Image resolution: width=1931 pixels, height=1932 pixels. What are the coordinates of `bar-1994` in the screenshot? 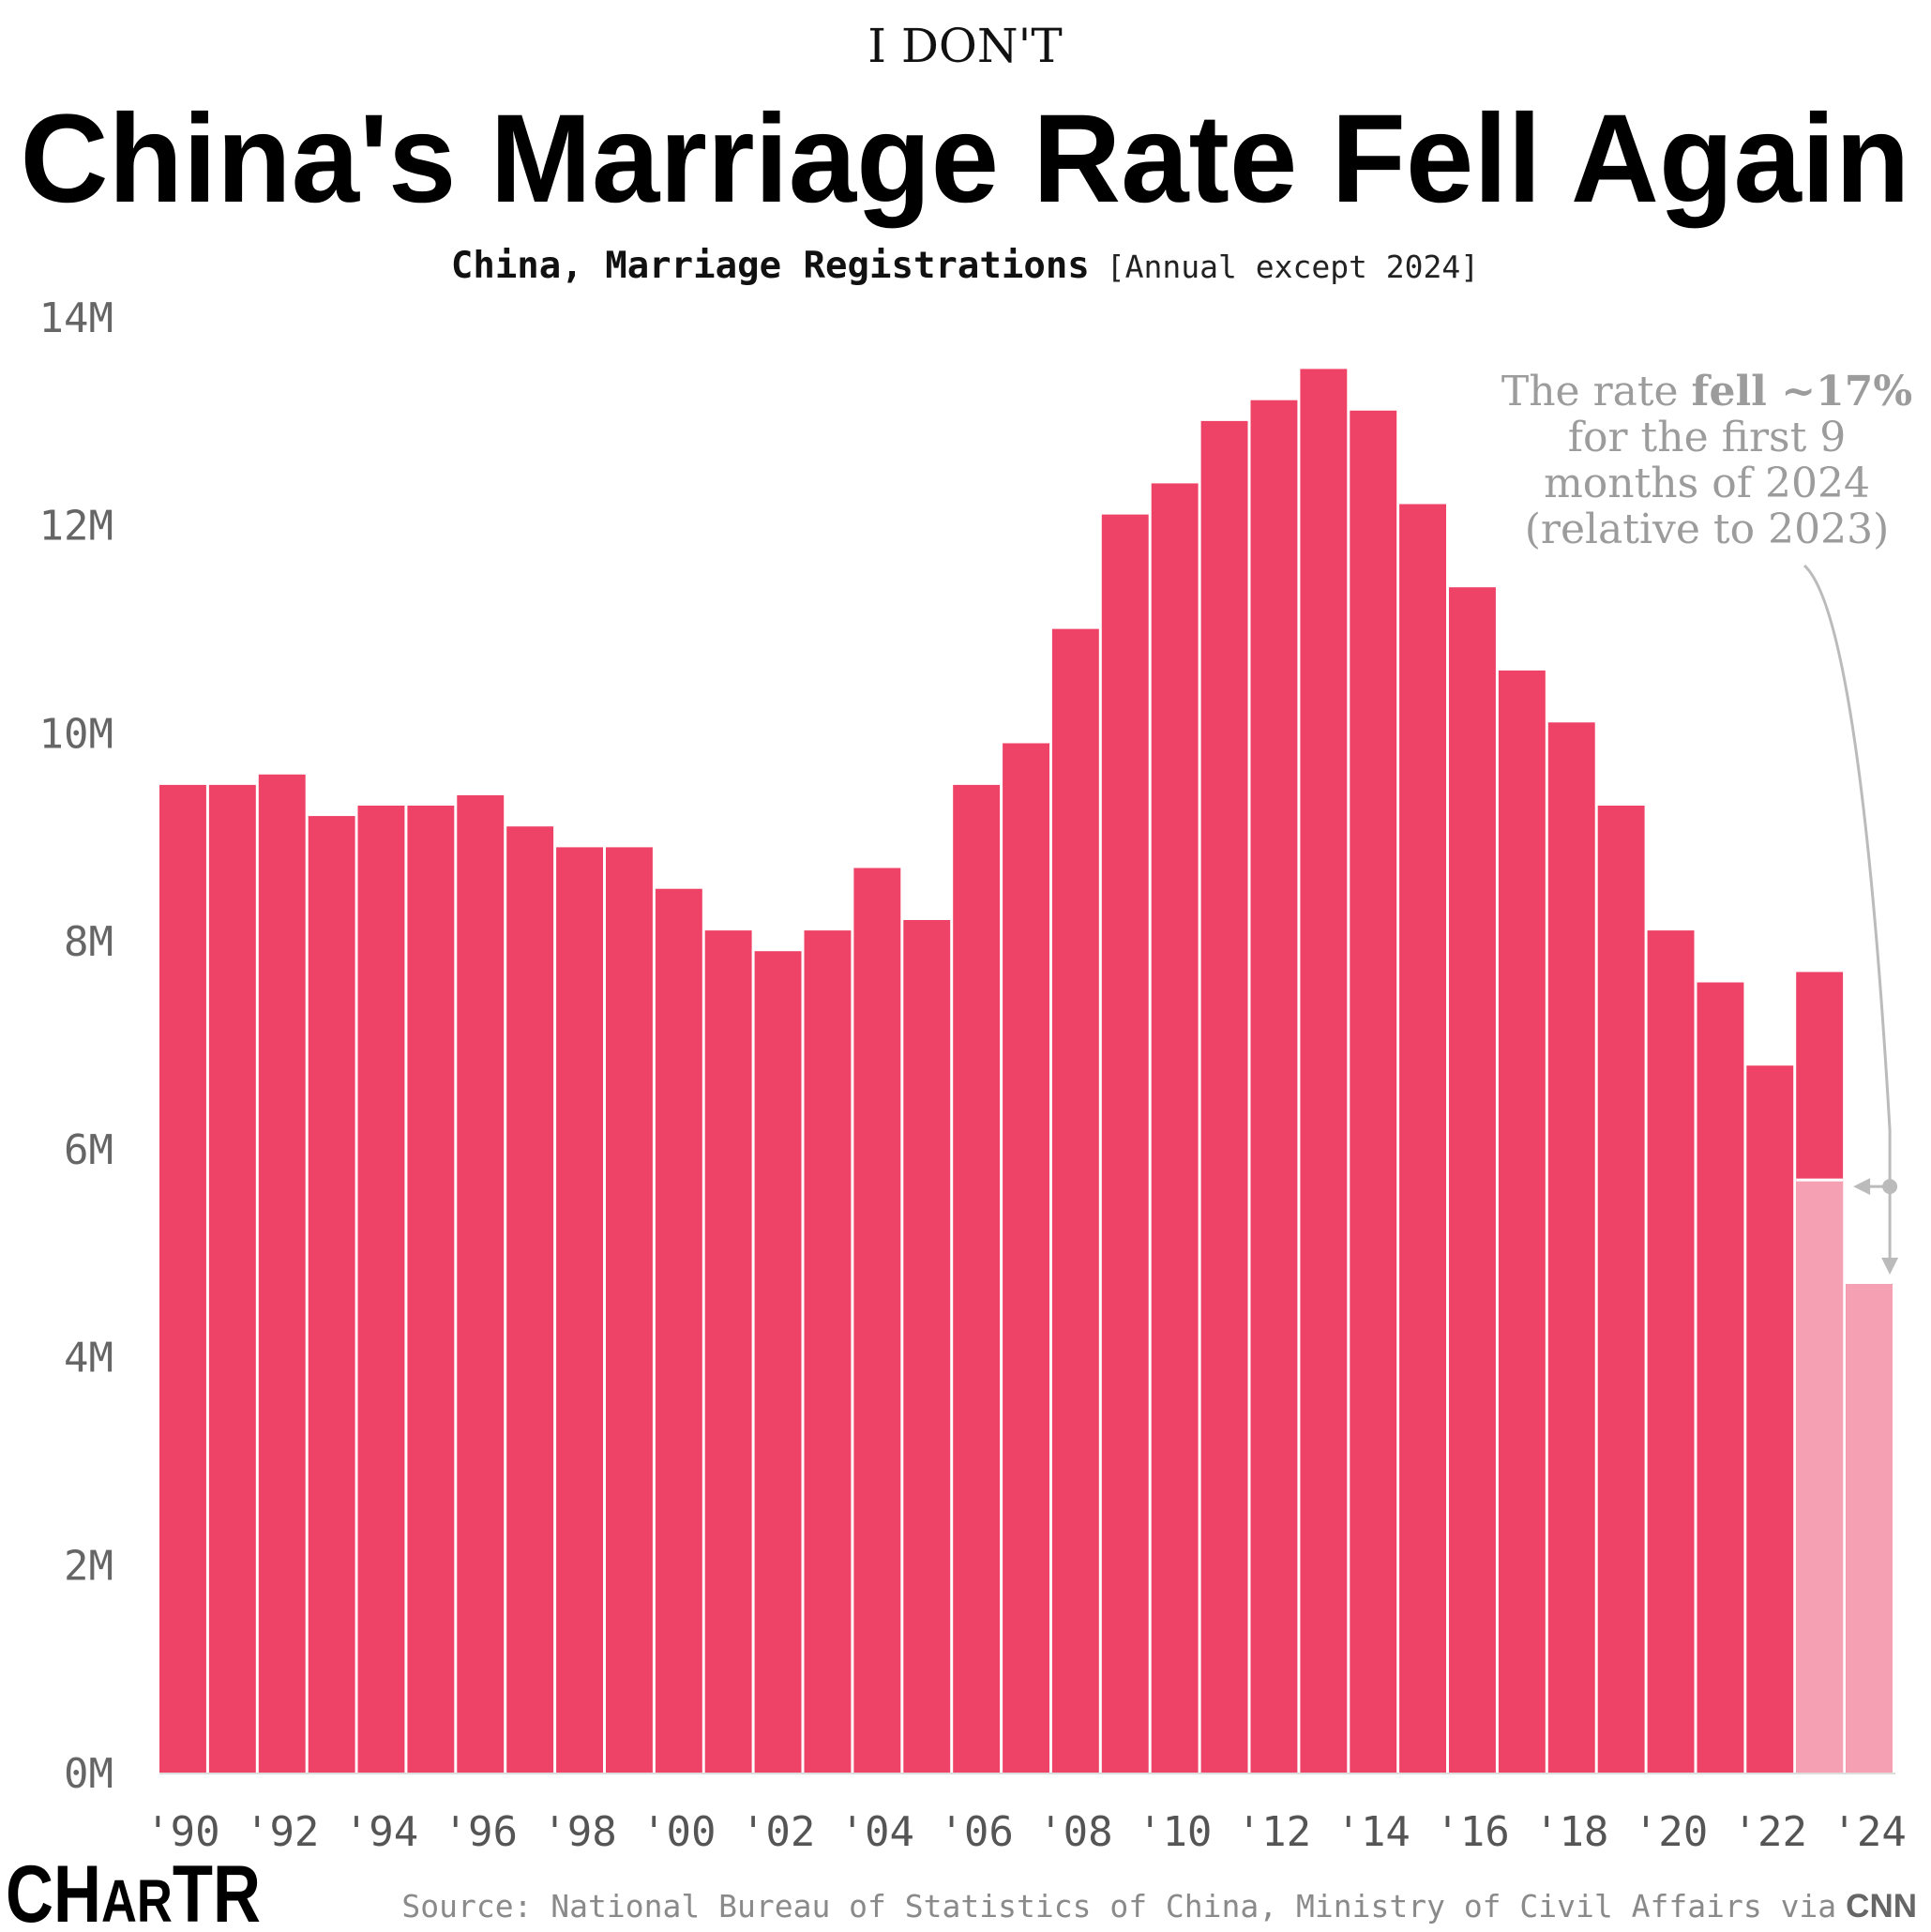 It's located at (381, 1289).